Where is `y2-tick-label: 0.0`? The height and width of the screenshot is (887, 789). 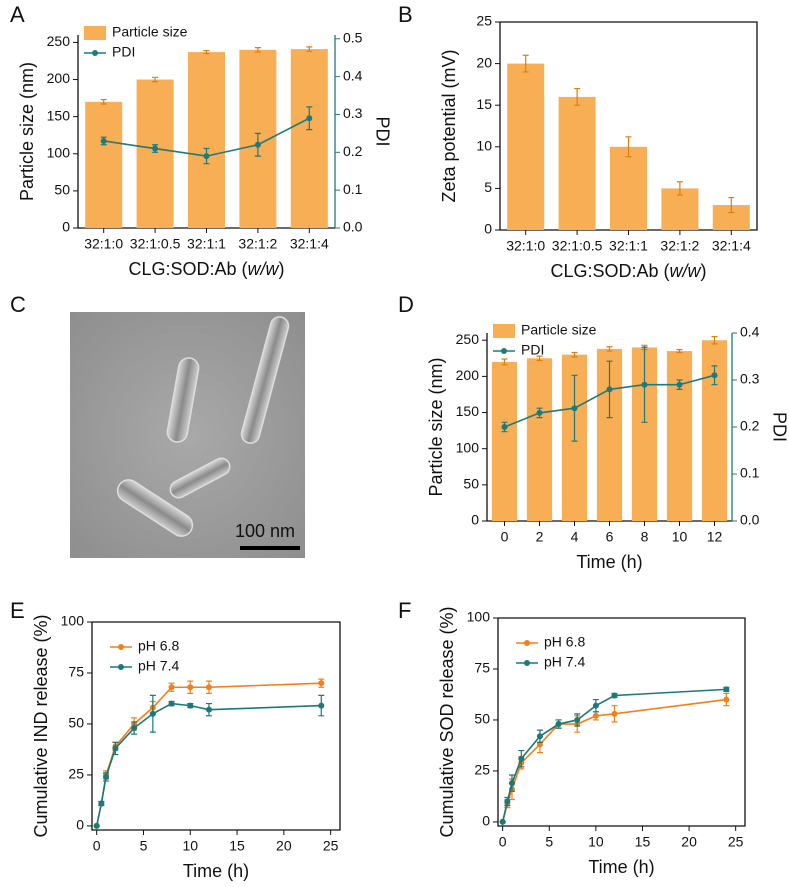 y2-tick-label: 0.0 is located at coordinates (353, 227).